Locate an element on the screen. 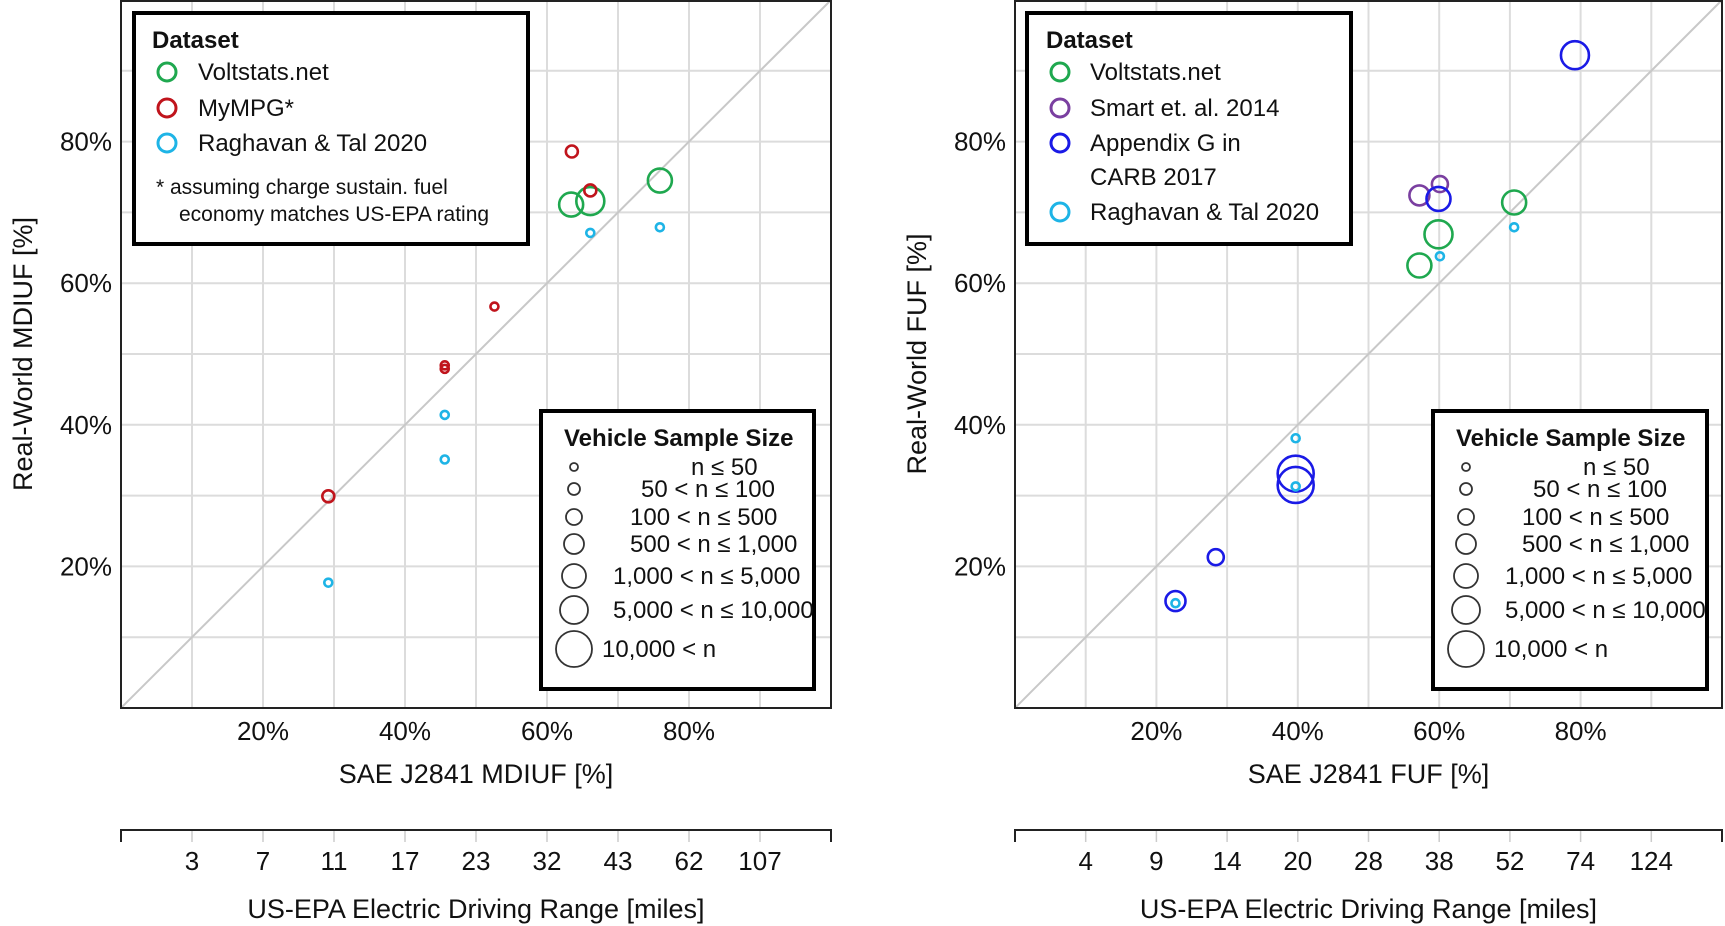 This screenshot has height=926, width=1725. secondary-x-tick-label: 74 is located at coordinates (1580, 861).